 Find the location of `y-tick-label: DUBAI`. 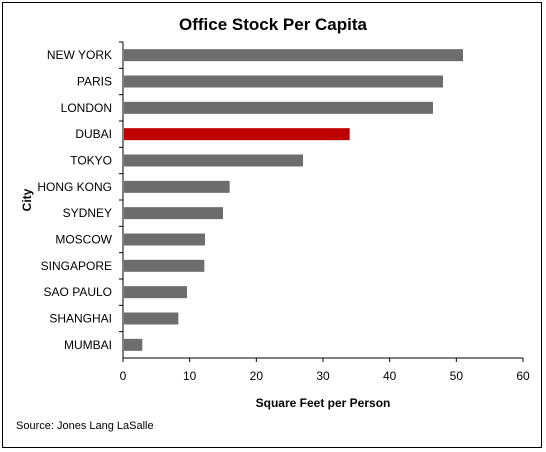

y-tick-label: DUBAI is located at coordinates (93, 134).